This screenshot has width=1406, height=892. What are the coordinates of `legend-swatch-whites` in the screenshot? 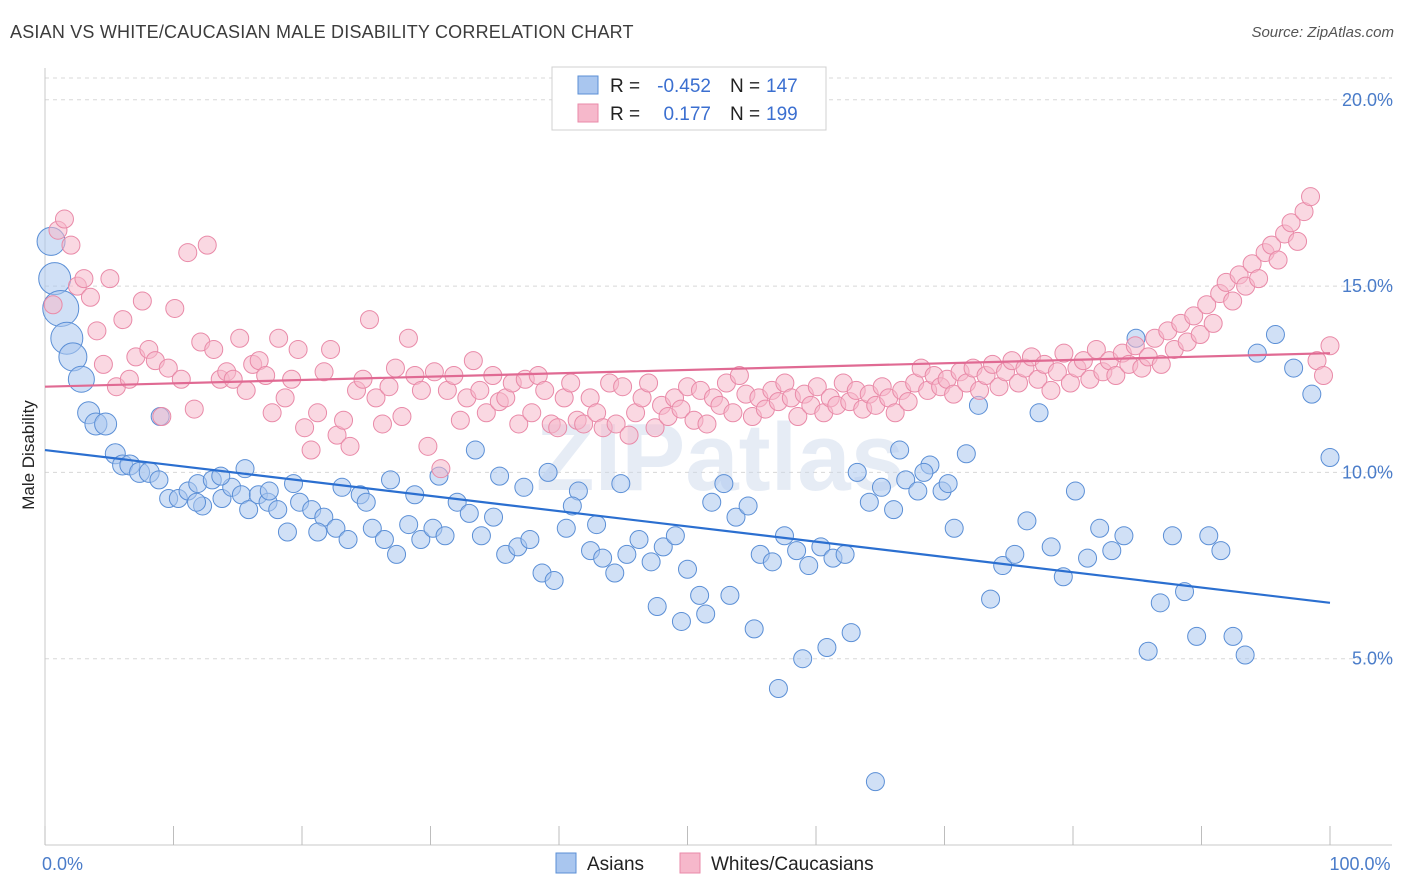 It's located at (588, 113).